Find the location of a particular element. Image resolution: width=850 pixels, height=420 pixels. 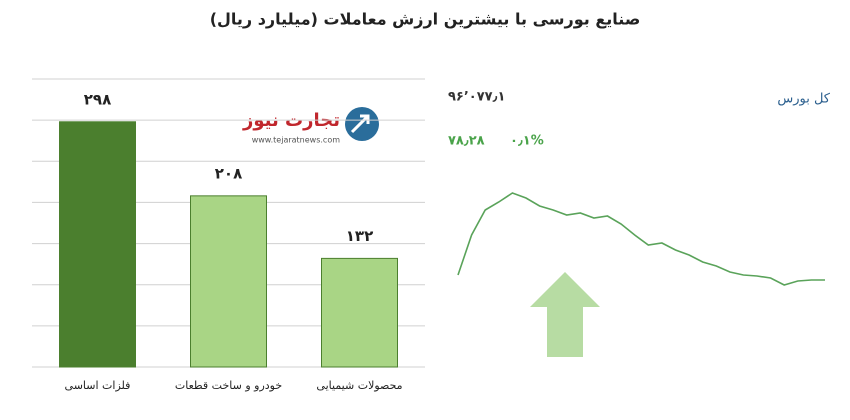

x-tick-label: محصولات شیمیایی is located at coordinates (359, 385).